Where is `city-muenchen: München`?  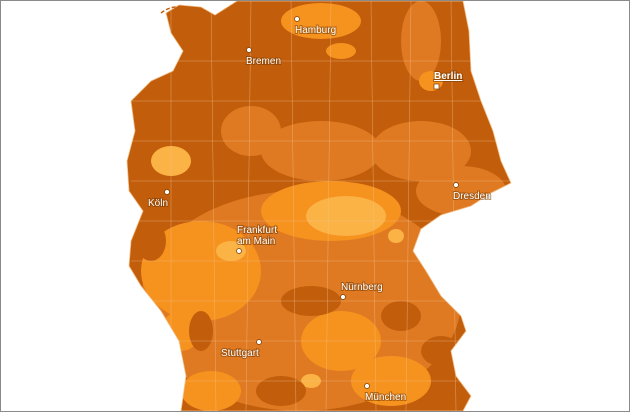
city-muenchen: München is located at coordinates (385, 393).